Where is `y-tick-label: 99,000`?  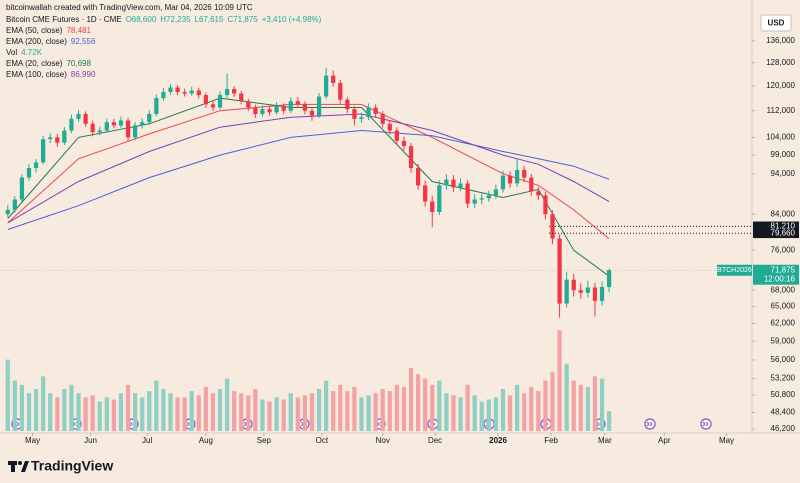 y-tick-label: 99,000 is located at coordinates (783, 154).